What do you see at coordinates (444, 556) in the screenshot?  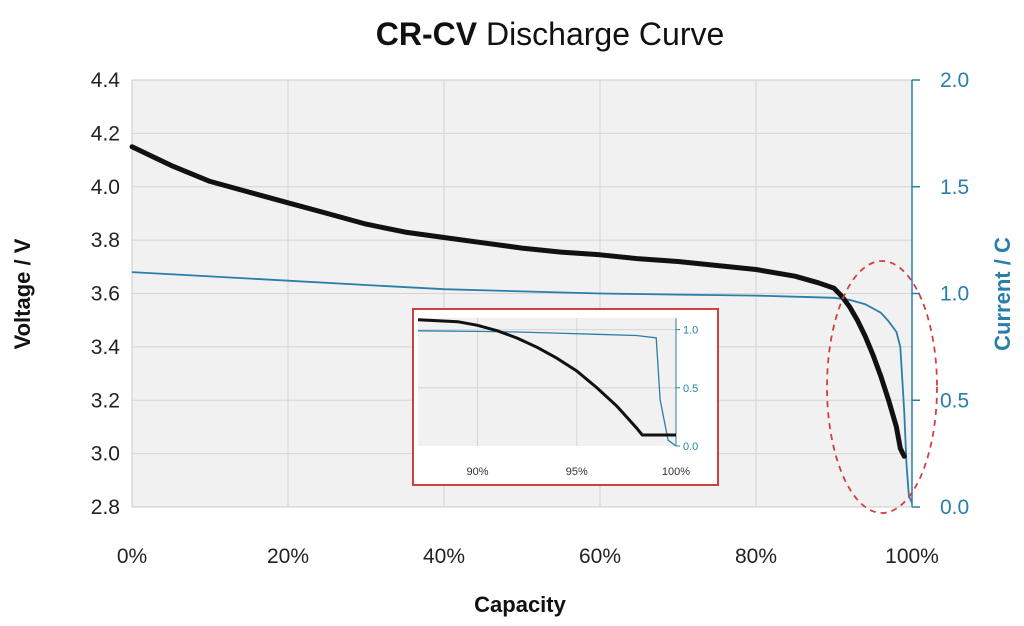 I see `x-tick-label: 40%` at bounding box center [444, 556].